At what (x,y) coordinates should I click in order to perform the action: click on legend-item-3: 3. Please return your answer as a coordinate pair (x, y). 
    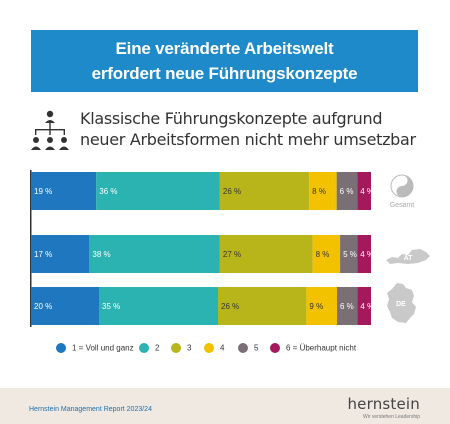
    Looking at the image, I should click on (181, 349).